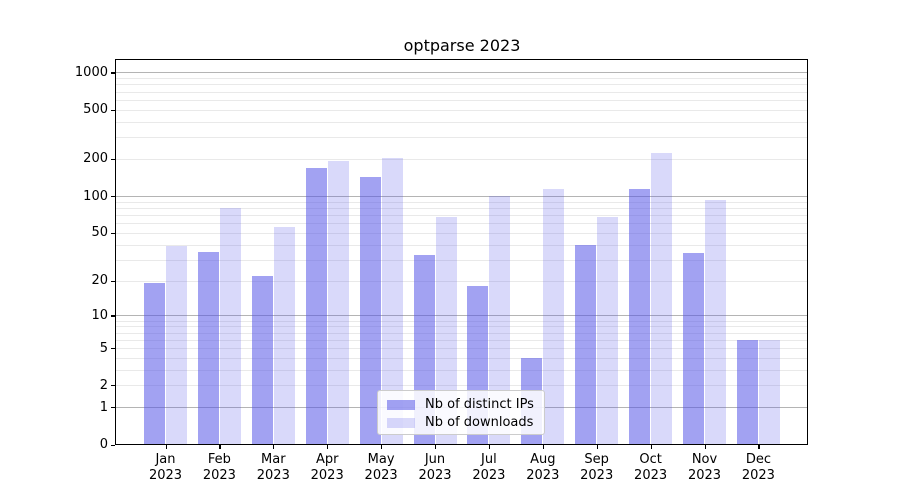  I want to click on bar-downloads-sep, so click(608, 331).